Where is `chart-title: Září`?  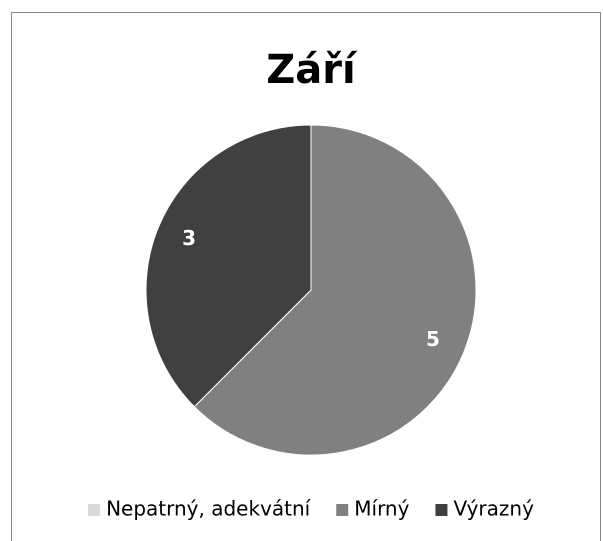
chart-title: Září is located at coordinates (312, 70).